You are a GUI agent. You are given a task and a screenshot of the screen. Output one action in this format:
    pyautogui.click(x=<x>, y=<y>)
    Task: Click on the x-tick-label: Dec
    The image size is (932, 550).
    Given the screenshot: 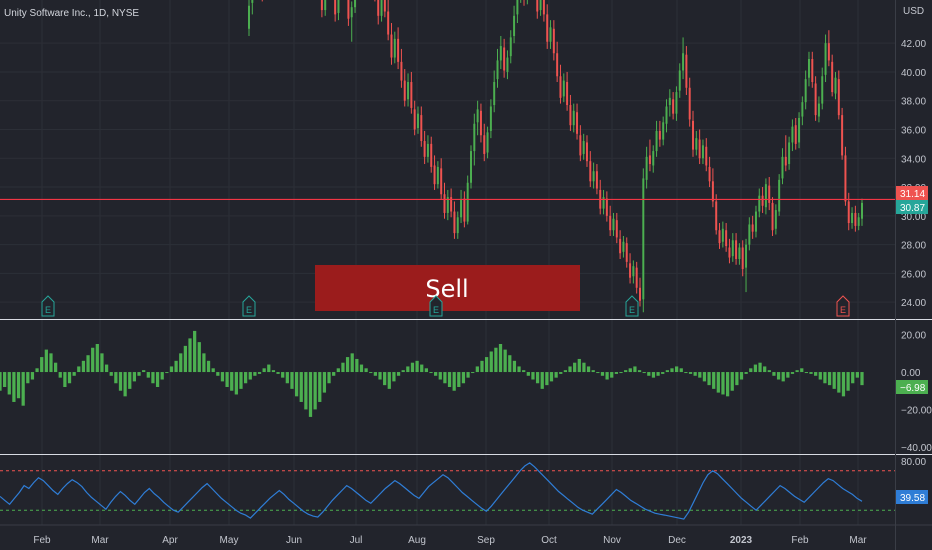 What is the action you would take?
    pyautogui.click(x=677, y=540)
    